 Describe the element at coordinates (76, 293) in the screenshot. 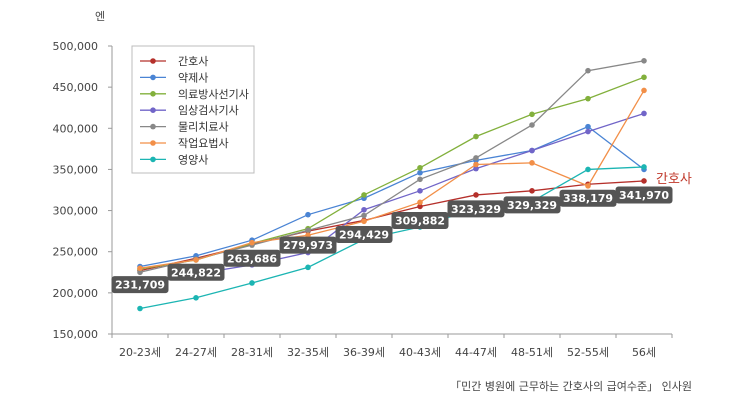

I see `y-tick-label: 200,000` at that location.